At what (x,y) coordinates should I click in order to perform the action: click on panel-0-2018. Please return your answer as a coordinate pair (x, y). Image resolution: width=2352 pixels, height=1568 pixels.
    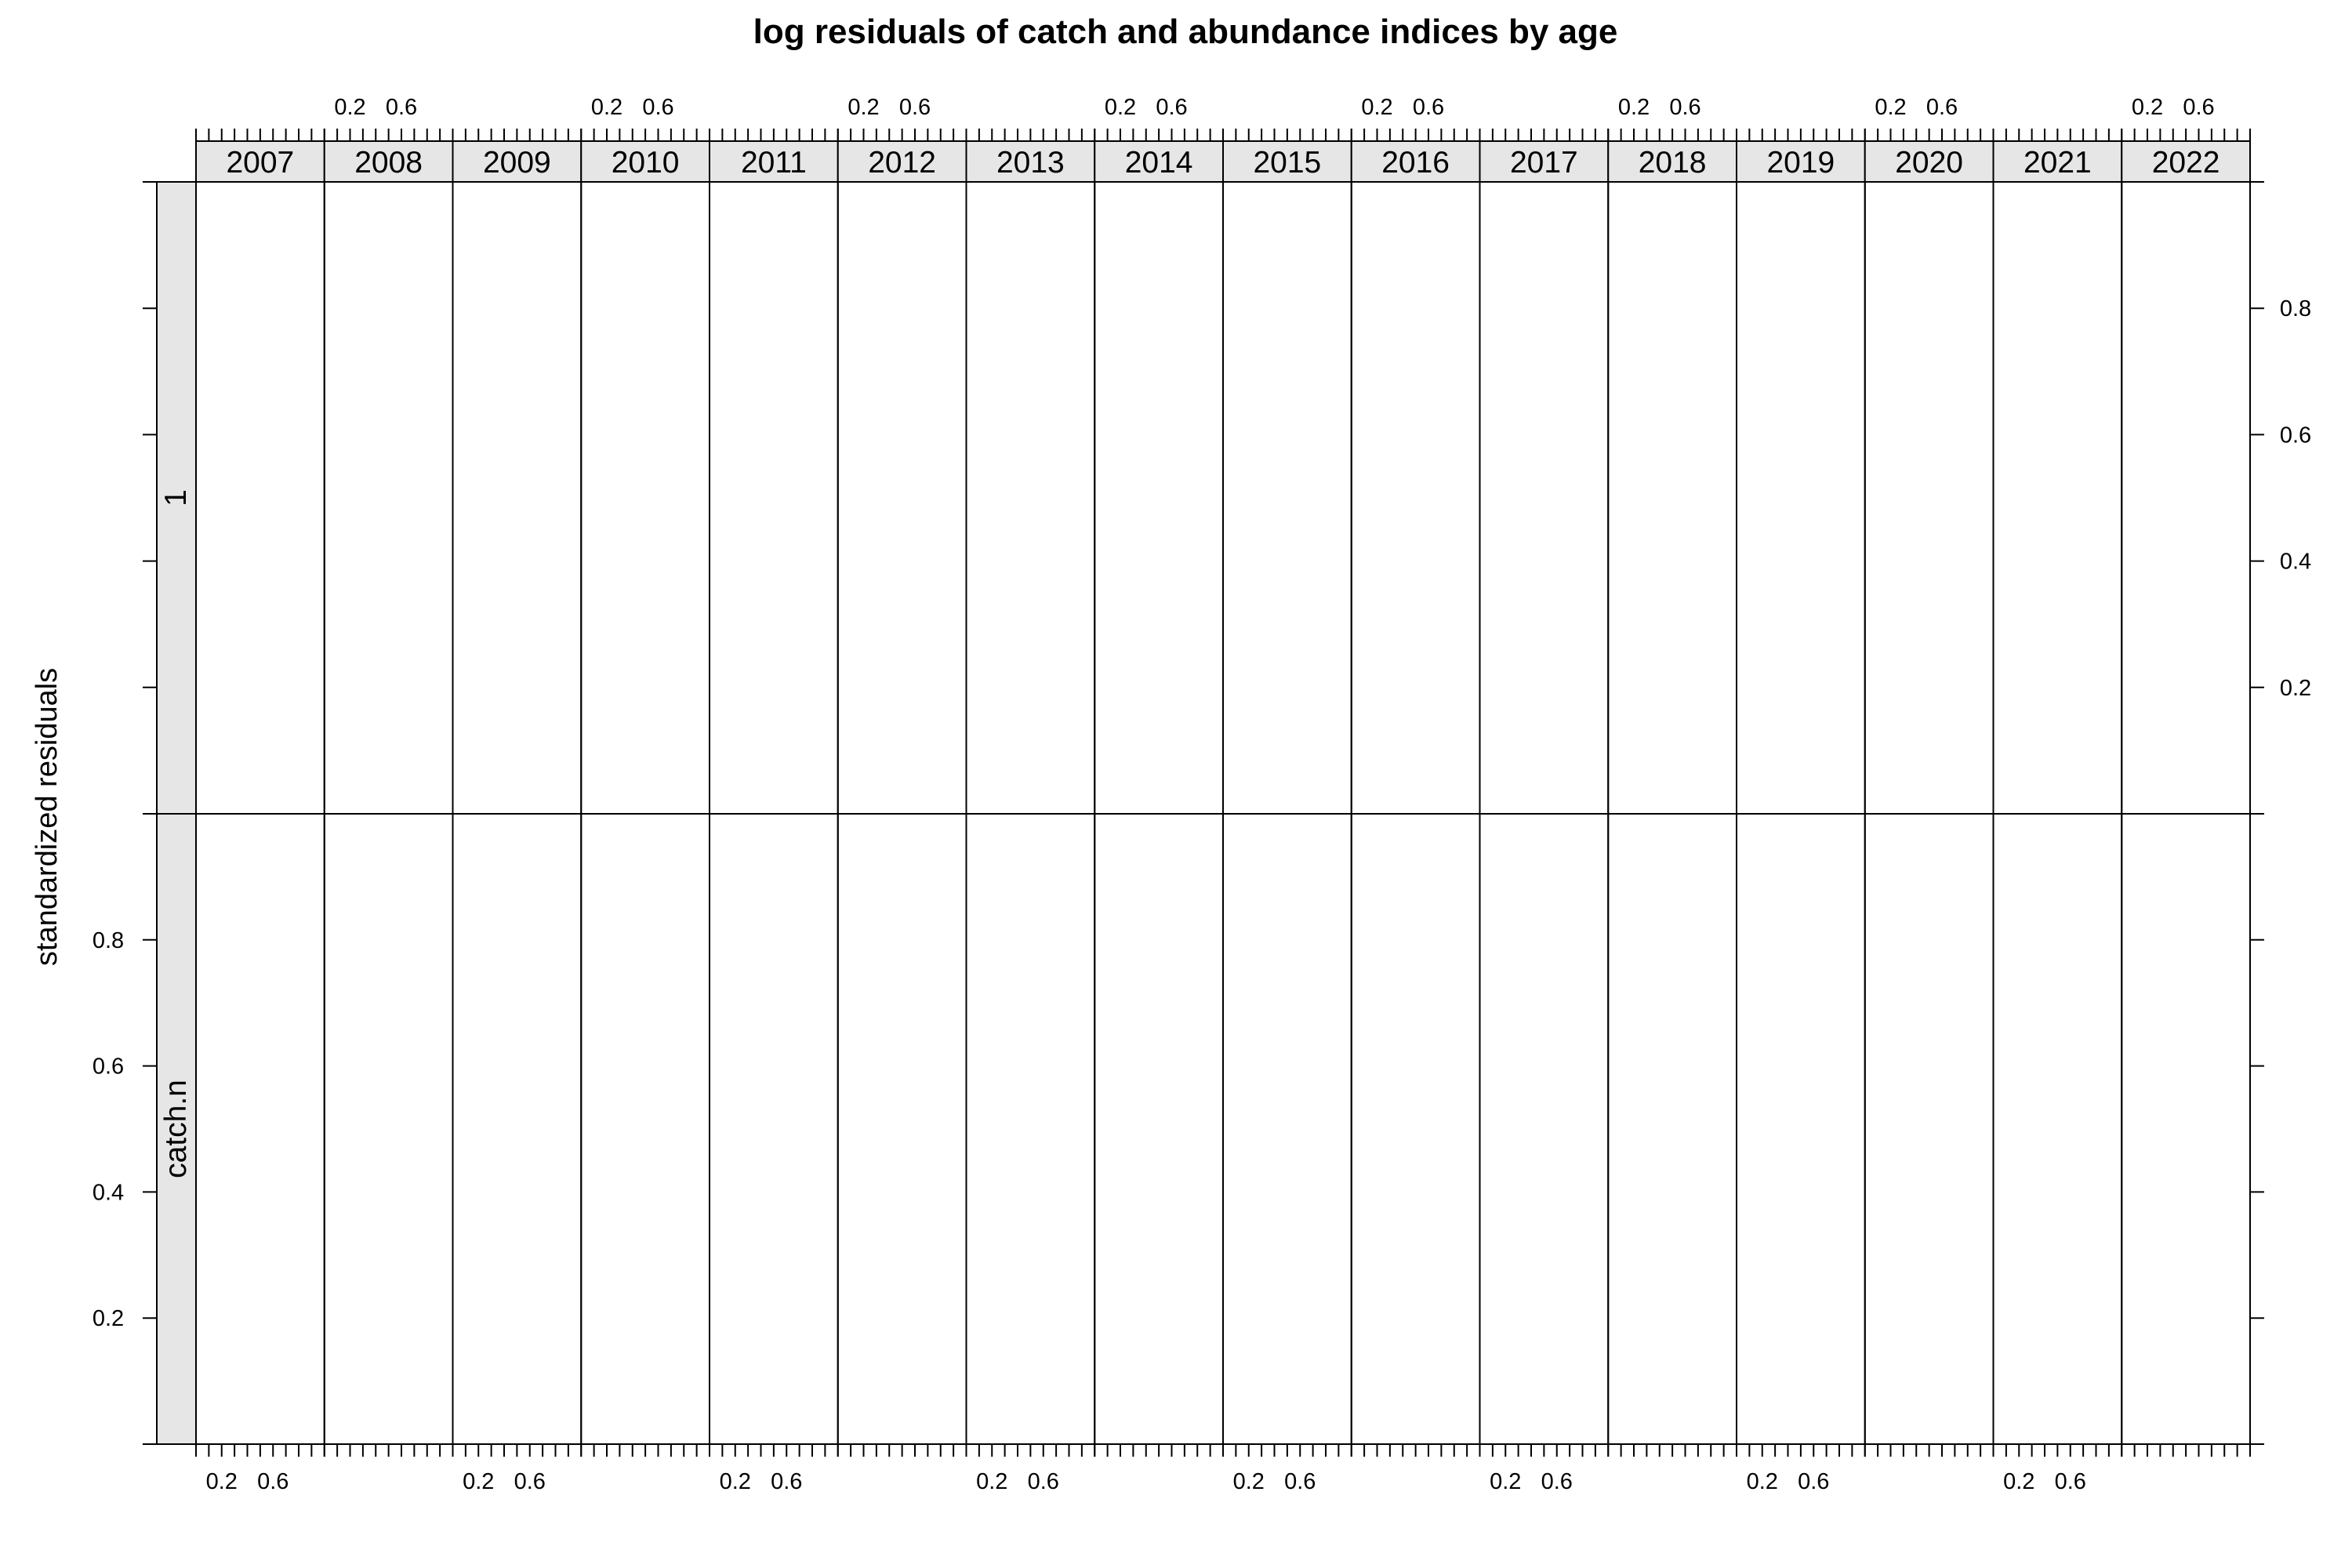
    Looking at the image, I should click on (1672, 498).